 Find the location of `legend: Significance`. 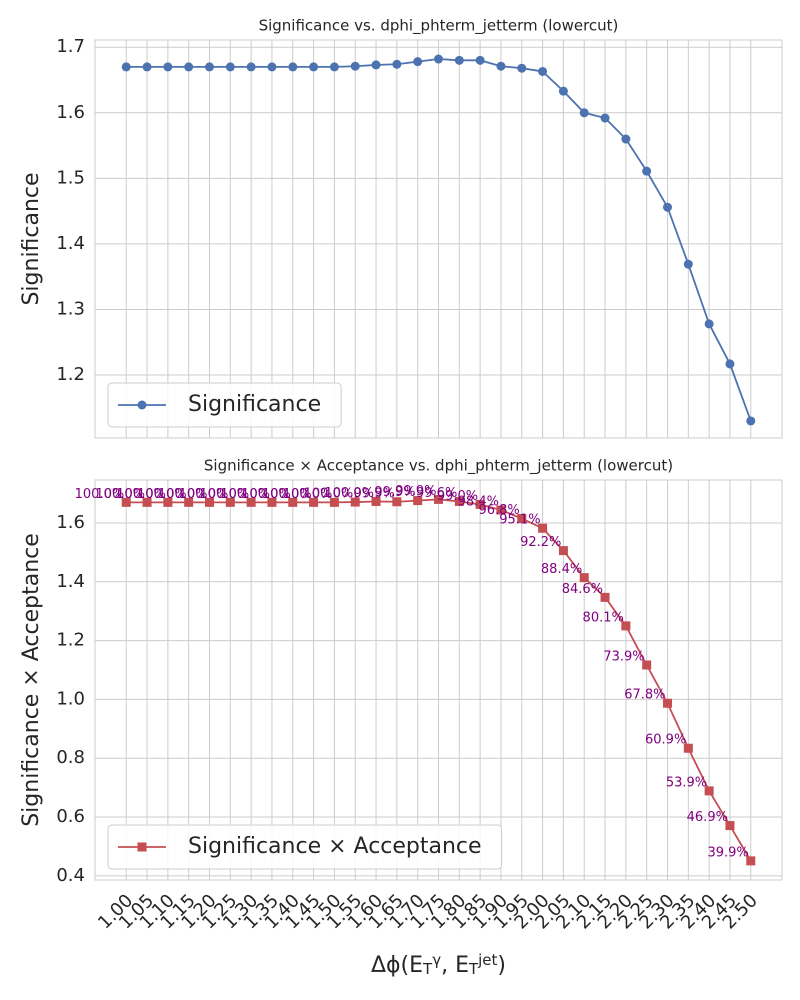

legend: Significance is located at coordinates (224, 405).